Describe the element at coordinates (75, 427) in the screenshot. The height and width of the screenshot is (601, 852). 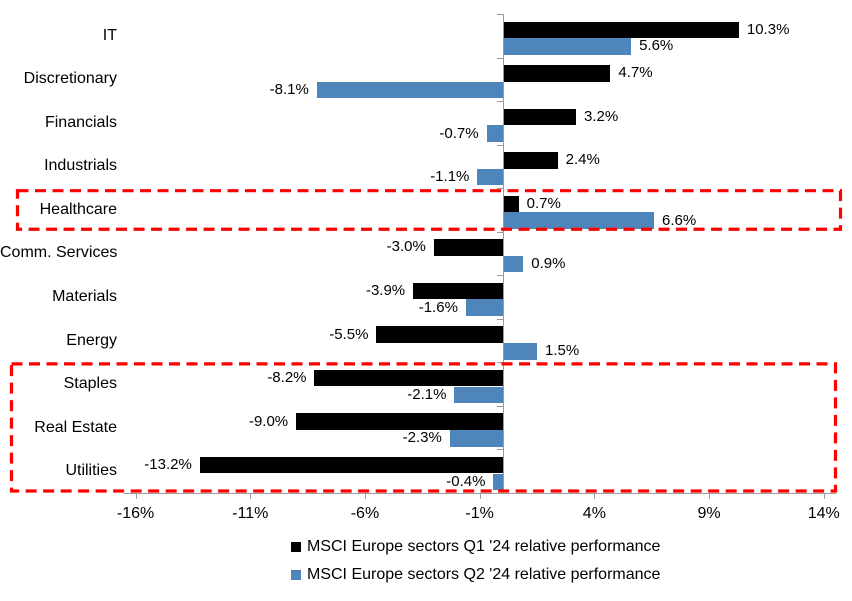
I see `category-label-real-estate: Real Estate` at that location.